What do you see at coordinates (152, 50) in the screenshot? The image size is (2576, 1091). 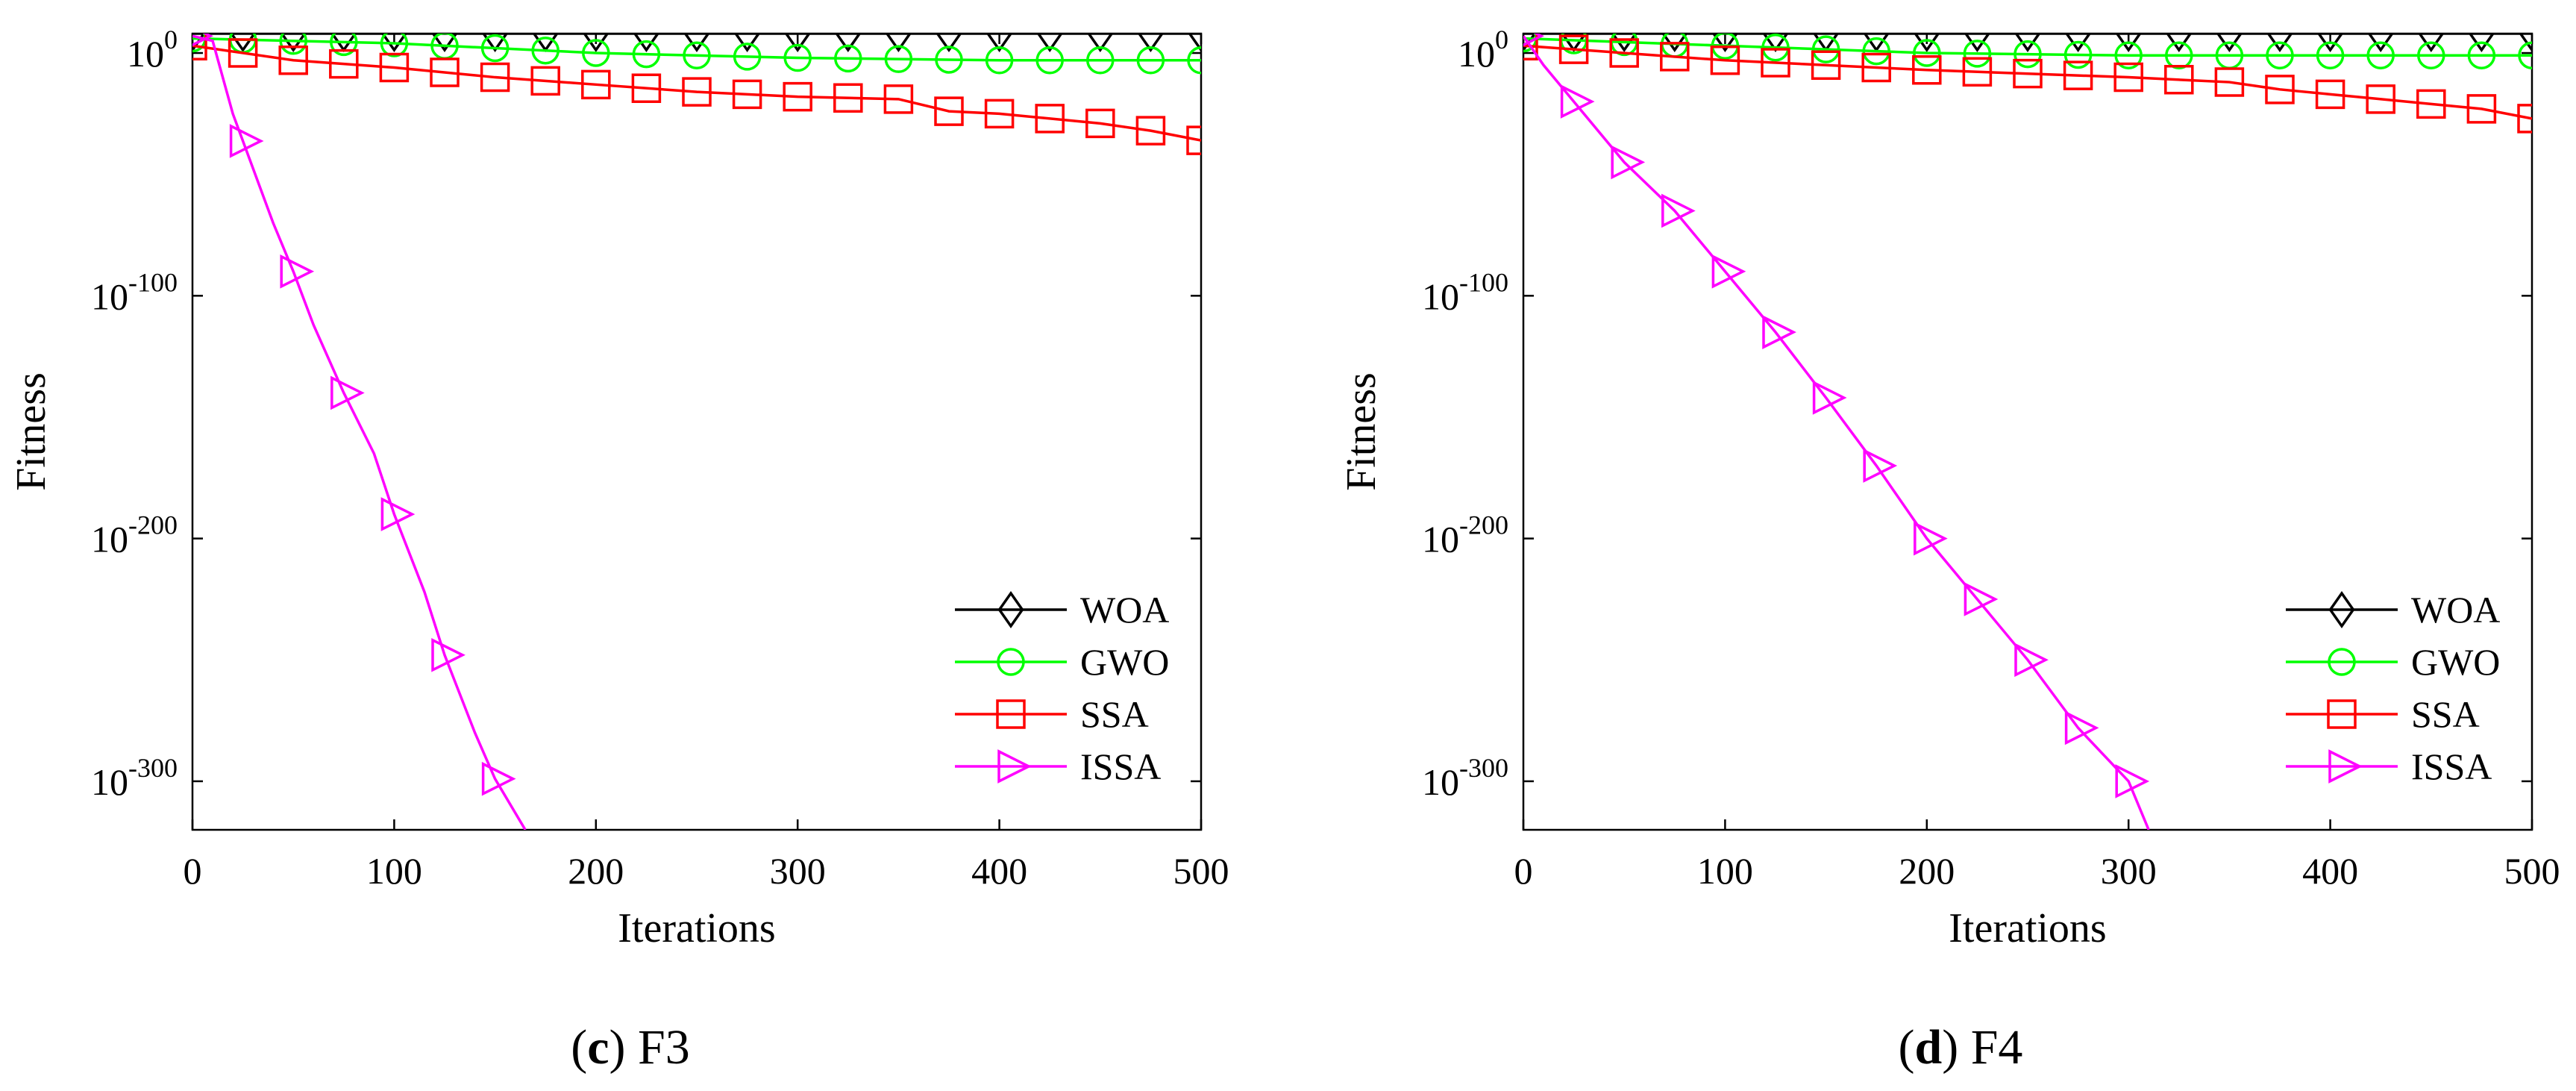 I see `y-tick-label: 100` at bounding box center [152, 50].